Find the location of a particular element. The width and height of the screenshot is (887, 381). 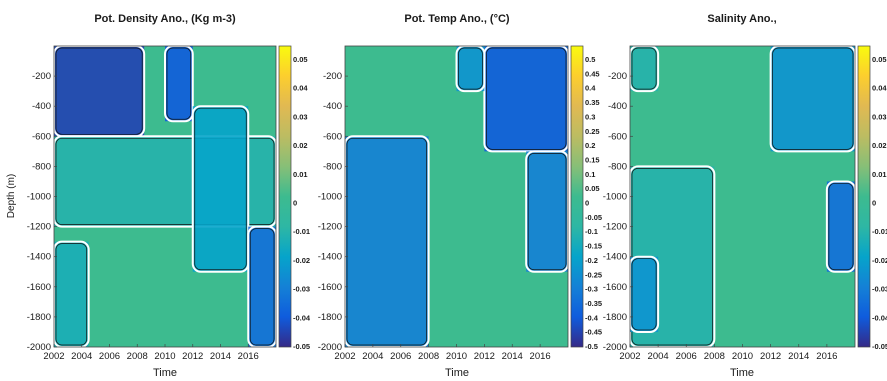

colorbar-tick-label: -0.45 is located at coordinates (593, 332).